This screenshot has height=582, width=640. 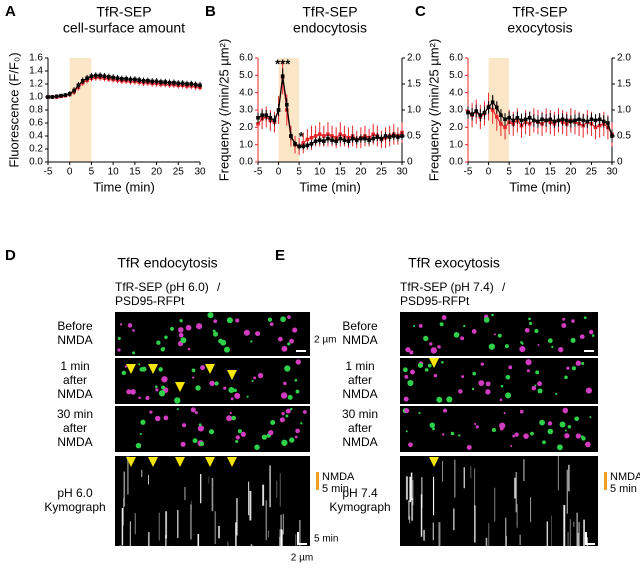 I want to click on y-axis-label: Frequency (/min/25 µm²), so click(x=433, y=110).